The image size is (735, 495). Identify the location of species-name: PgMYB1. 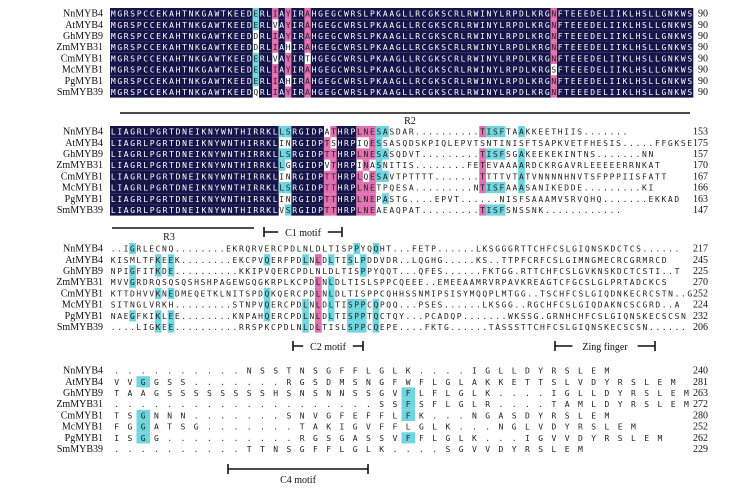
(84, 316).